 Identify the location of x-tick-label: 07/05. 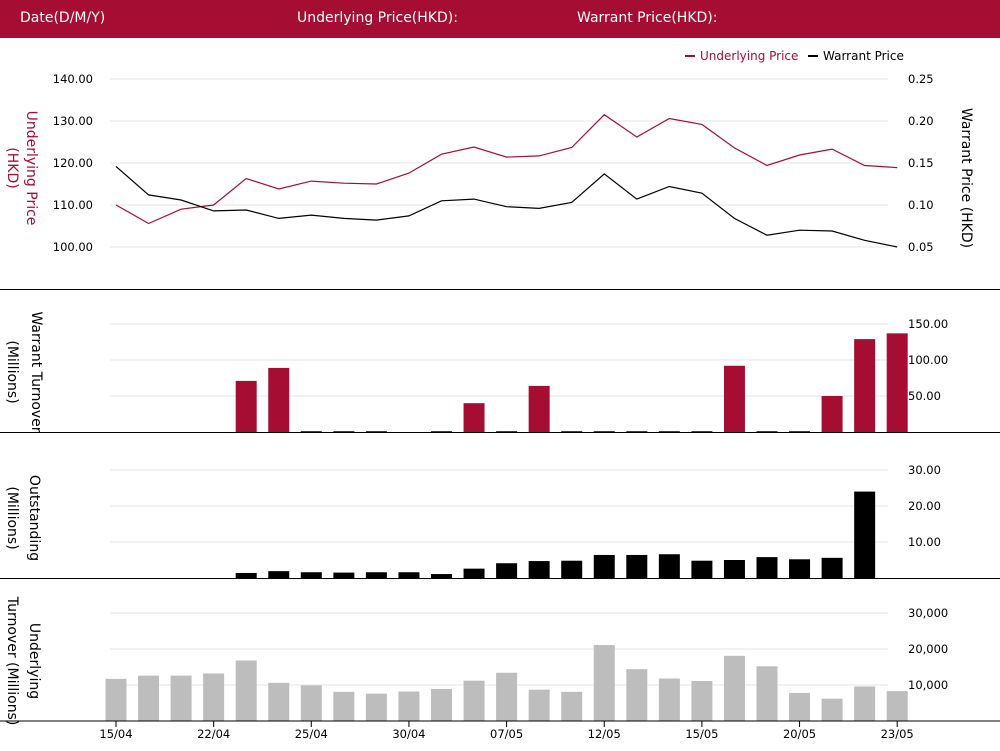
(506, 734).